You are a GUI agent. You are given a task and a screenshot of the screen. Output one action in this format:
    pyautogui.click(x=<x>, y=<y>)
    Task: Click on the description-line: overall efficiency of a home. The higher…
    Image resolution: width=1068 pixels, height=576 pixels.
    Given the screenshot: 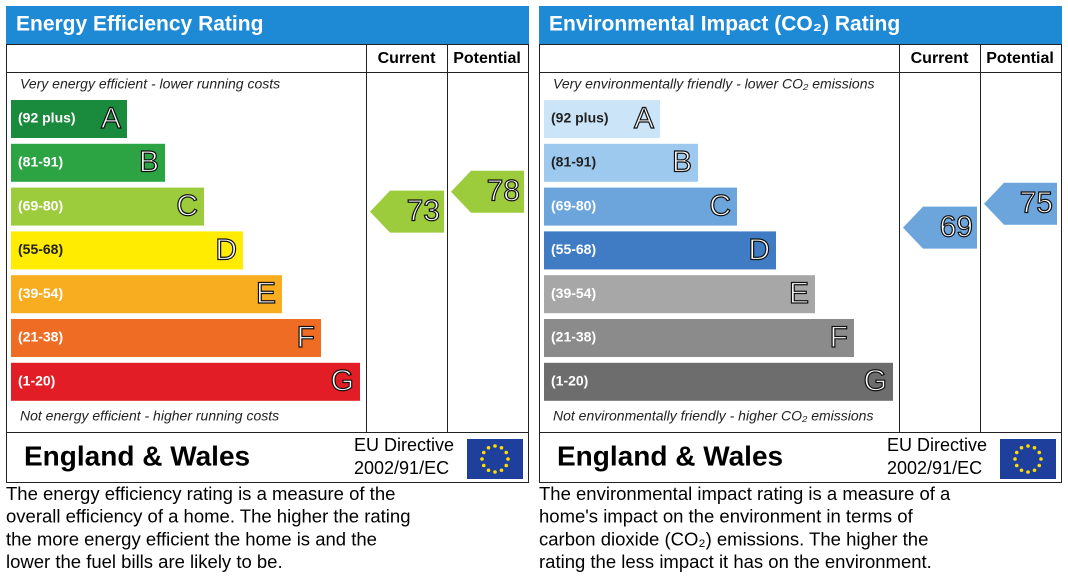 What is the action you would take?
    pyautogui.click(x=208, y=516)
    